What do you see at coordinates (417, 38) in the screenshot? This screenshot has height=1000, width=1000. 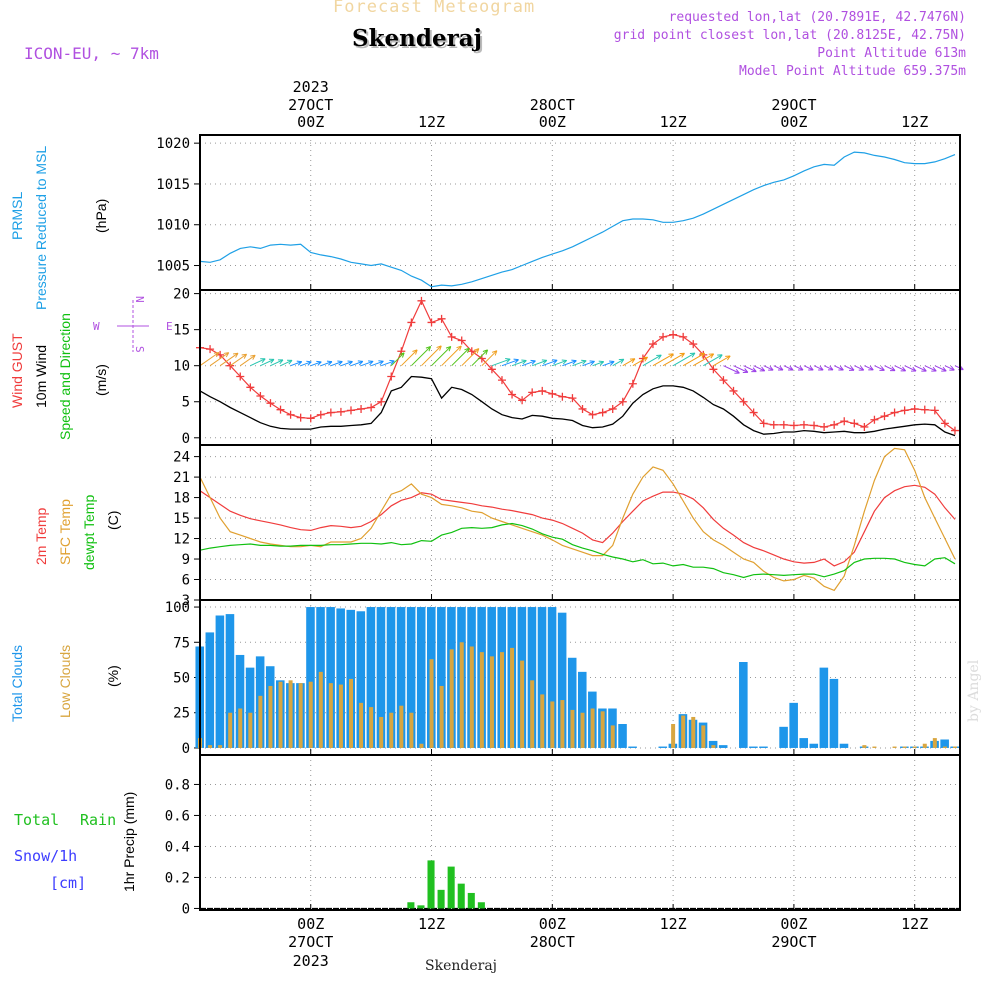 I see `location-title: Skenderaj` at bounding box center [417, 38].